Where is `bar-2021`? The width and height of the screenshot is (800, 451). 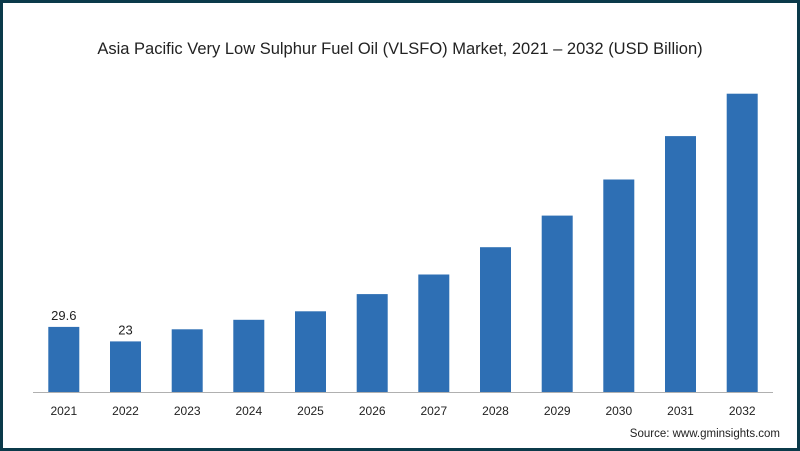
bar-2021 is located at coordinates (64, 359).